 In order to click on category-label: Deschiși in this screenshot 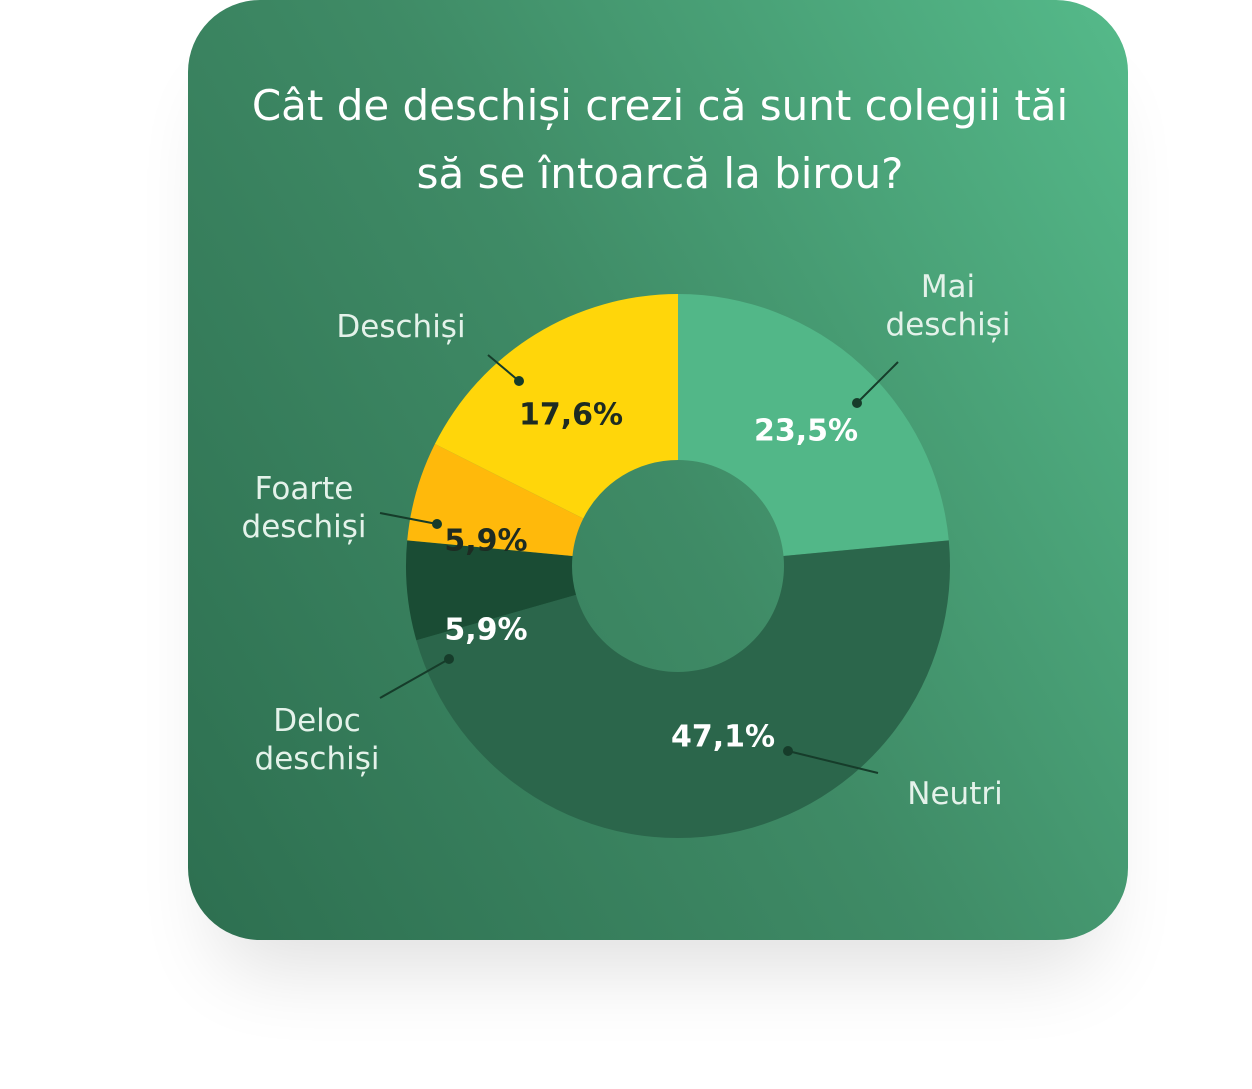, I will do `click(401, 327)`.